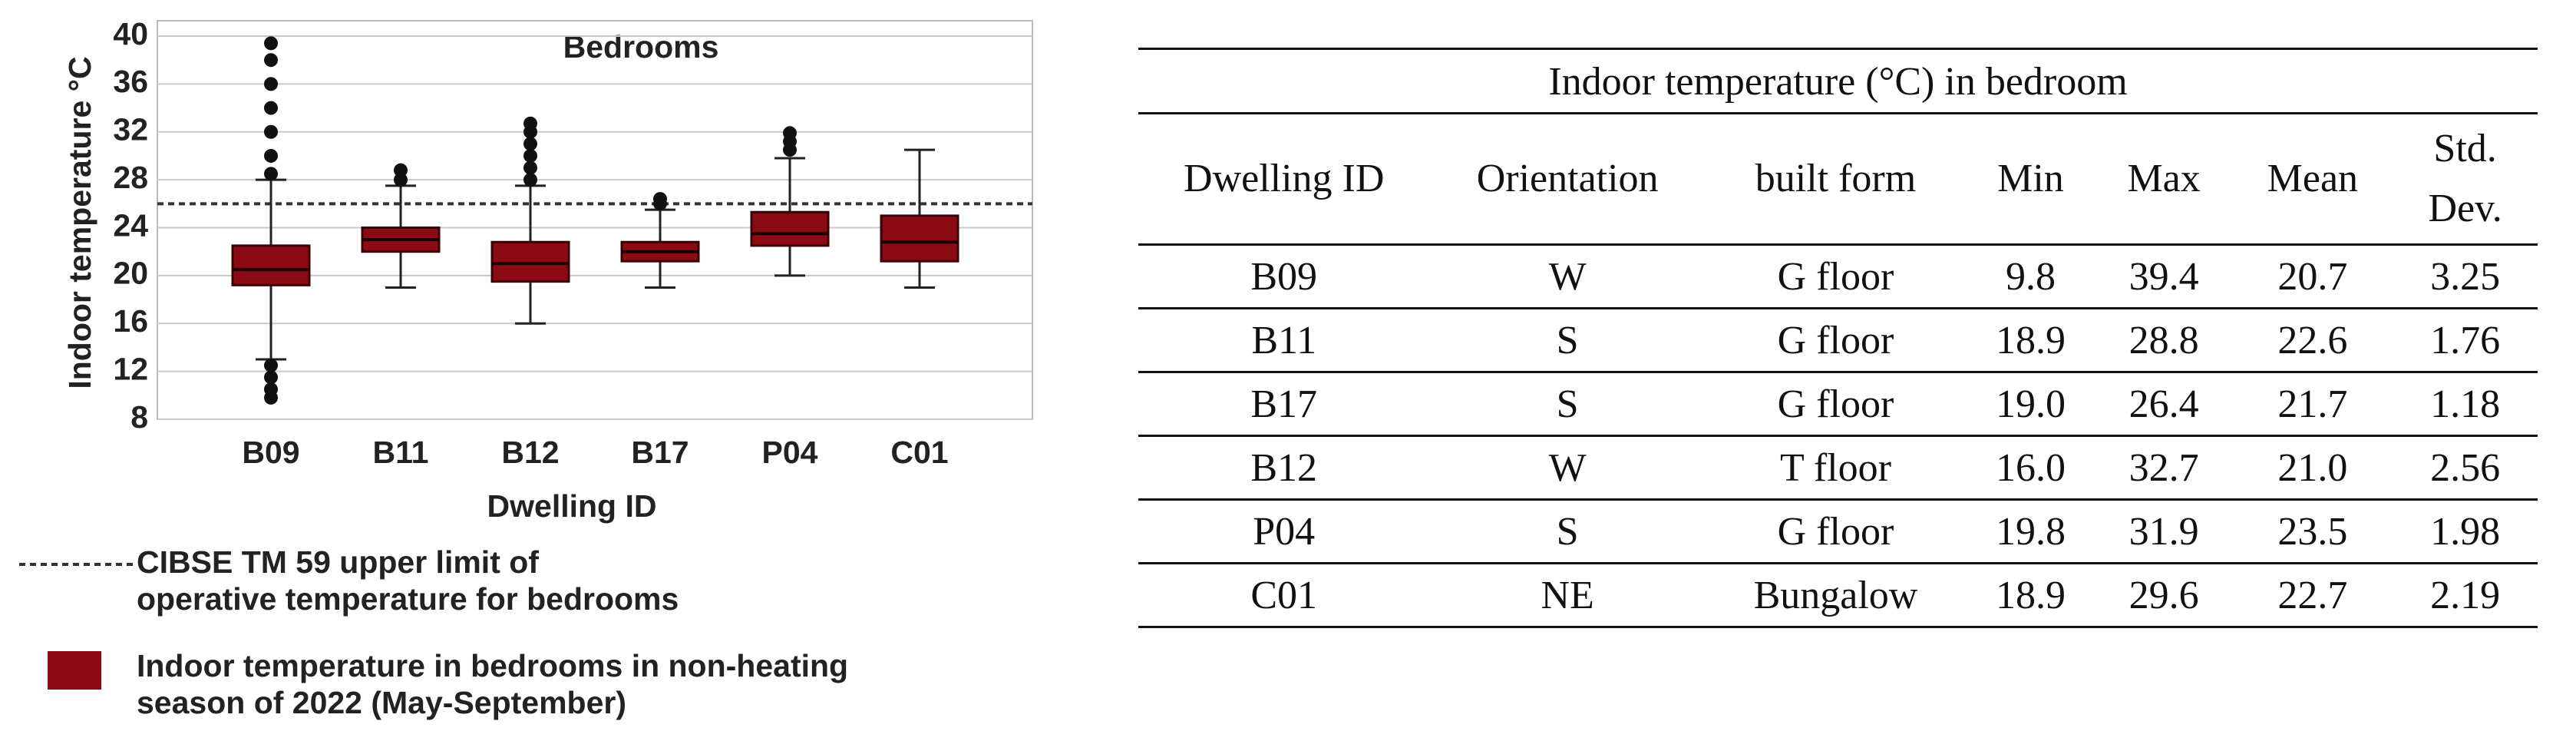  I want to click on table-cell: 29.6, so click(2164, 595).